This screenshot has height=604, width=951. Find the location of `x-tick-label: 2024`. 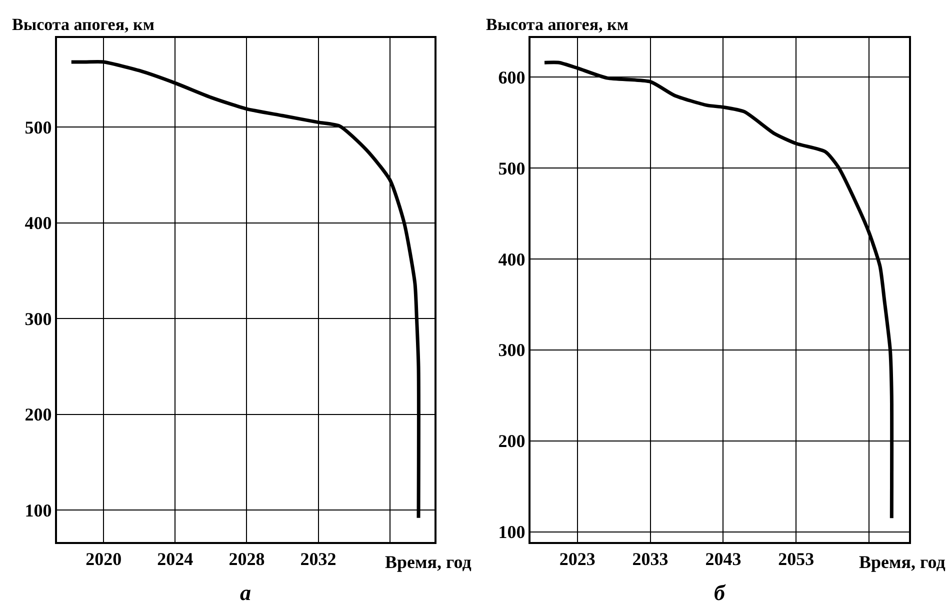

x-tick-label: 2024 is located at coordinates (175, 559).